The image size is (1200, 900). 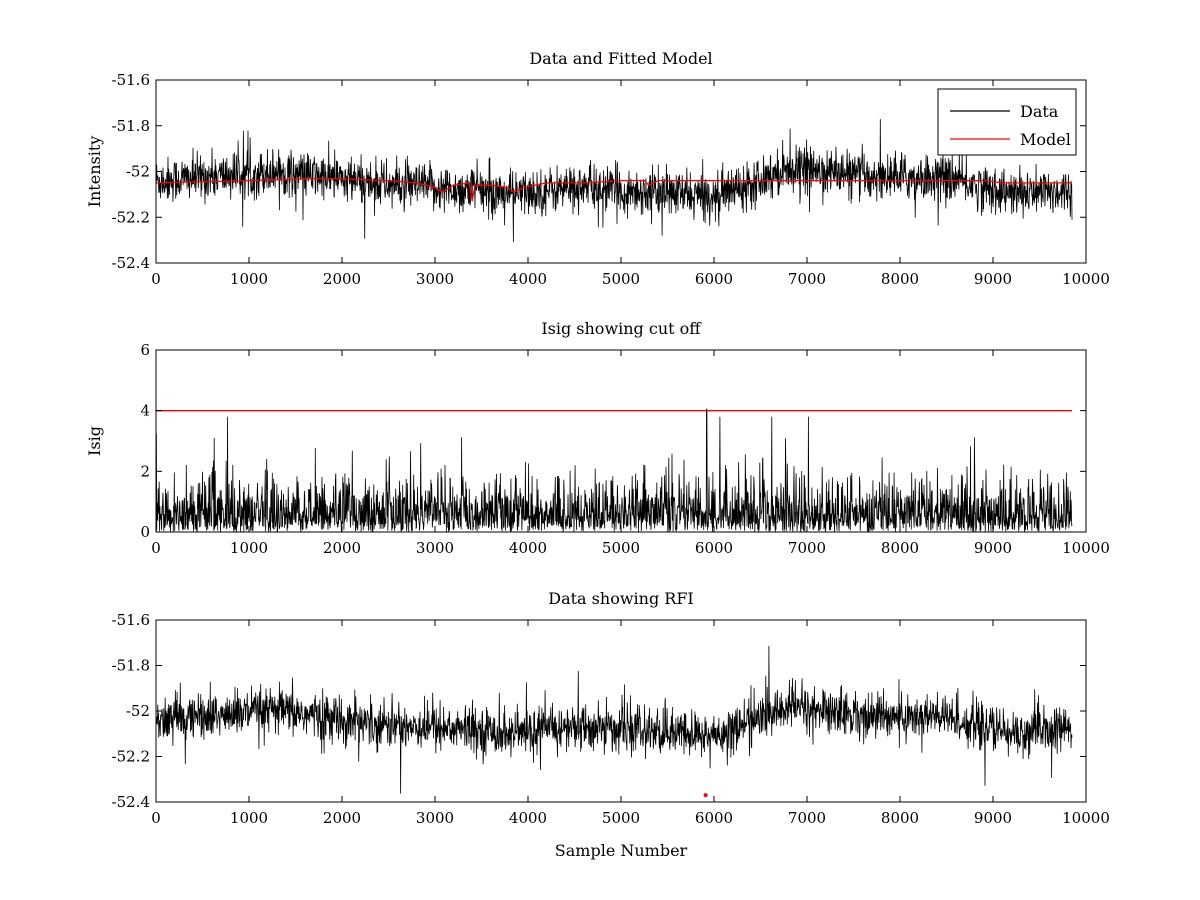 I want to click on chart-title: Data showing RFI, so click(x=620, y=598).